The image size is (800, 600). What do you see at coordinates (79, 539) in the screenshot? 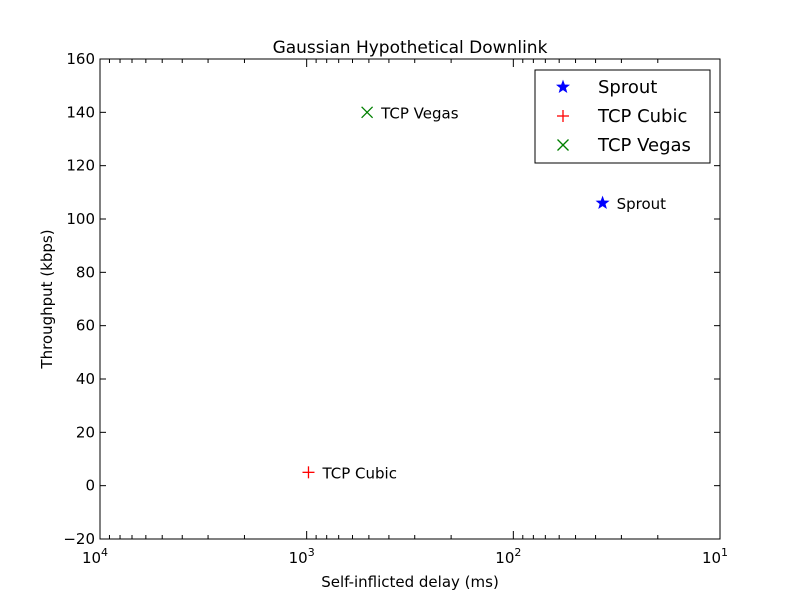
I see `y-tick-label: −20` at bounding box center [79, 539].